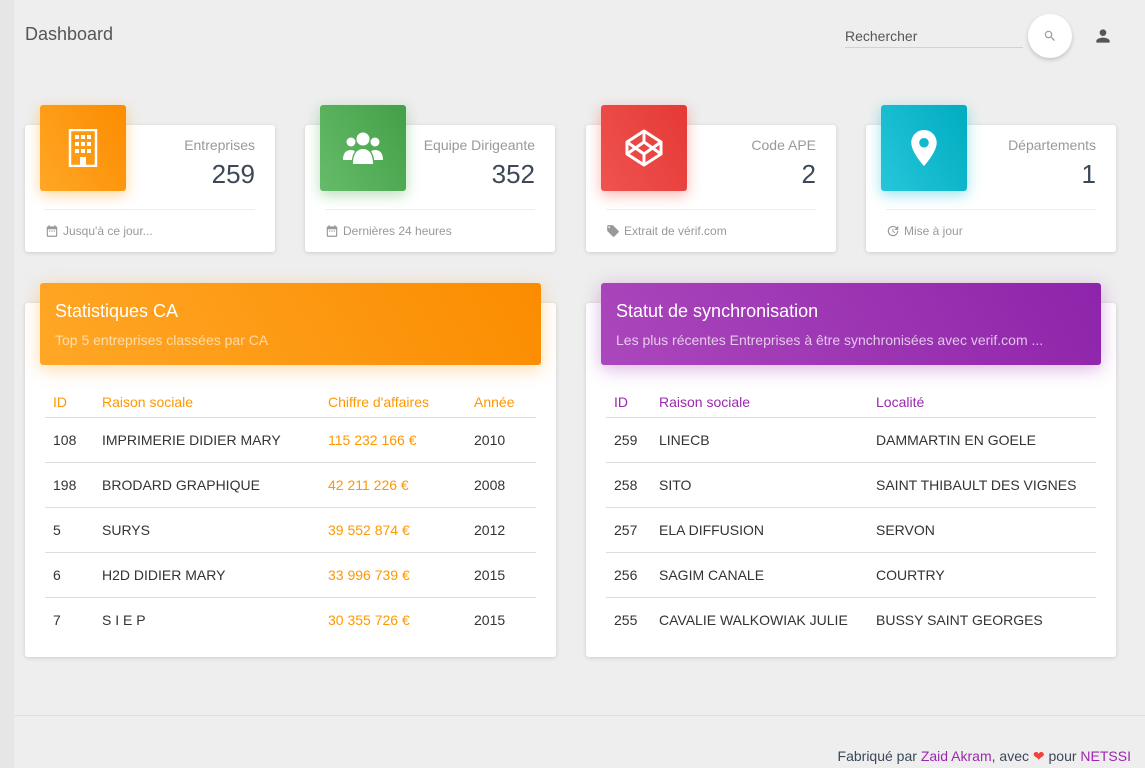 The width and height of the screenshot is (1145, 768). What do you see at coordinates (207, 440) in the screenshot?
I see `cell-raison-sociale: IMPRIMERIE DIDIER MARY` at bounding box center [207, 440].